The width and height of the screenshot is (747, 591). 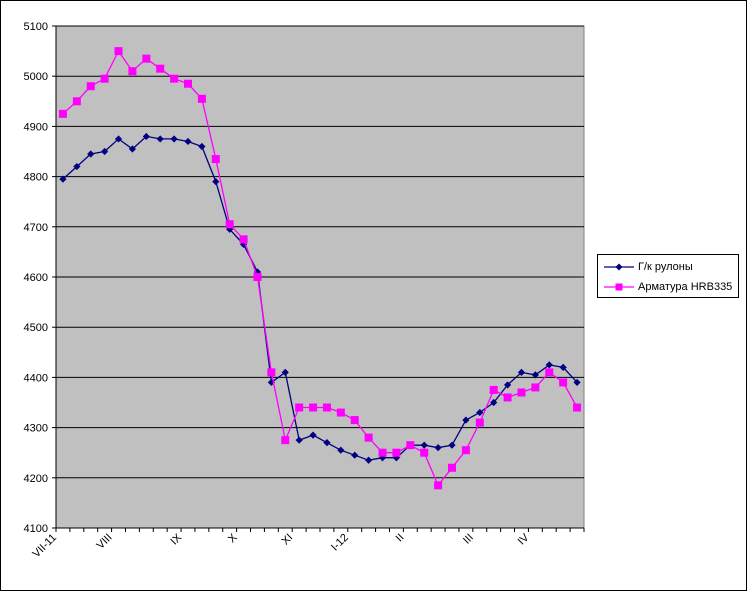 I want to click on legend-label-series-2: Арматура HRB335, so click(x=685, y=287).